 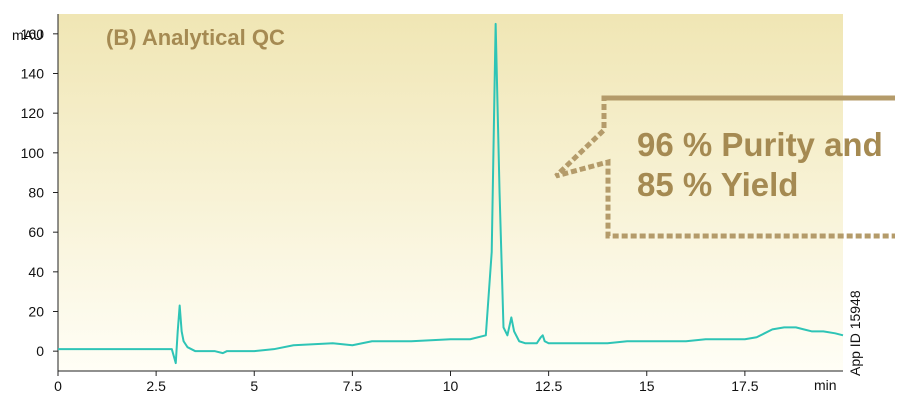 I want to click on x-tick-label: 2.5, so click(x=156, y=386).